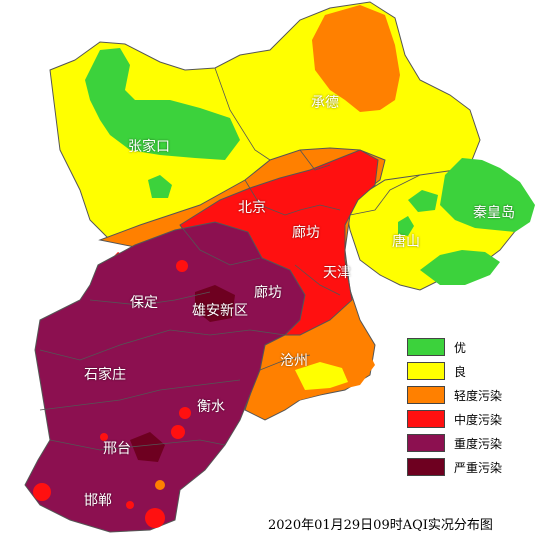 The image size is (560, 540). What do you see at coordinates (472, 346) in the screenshot?
I see `legend-item: 优` at bounding box center [472, 346].